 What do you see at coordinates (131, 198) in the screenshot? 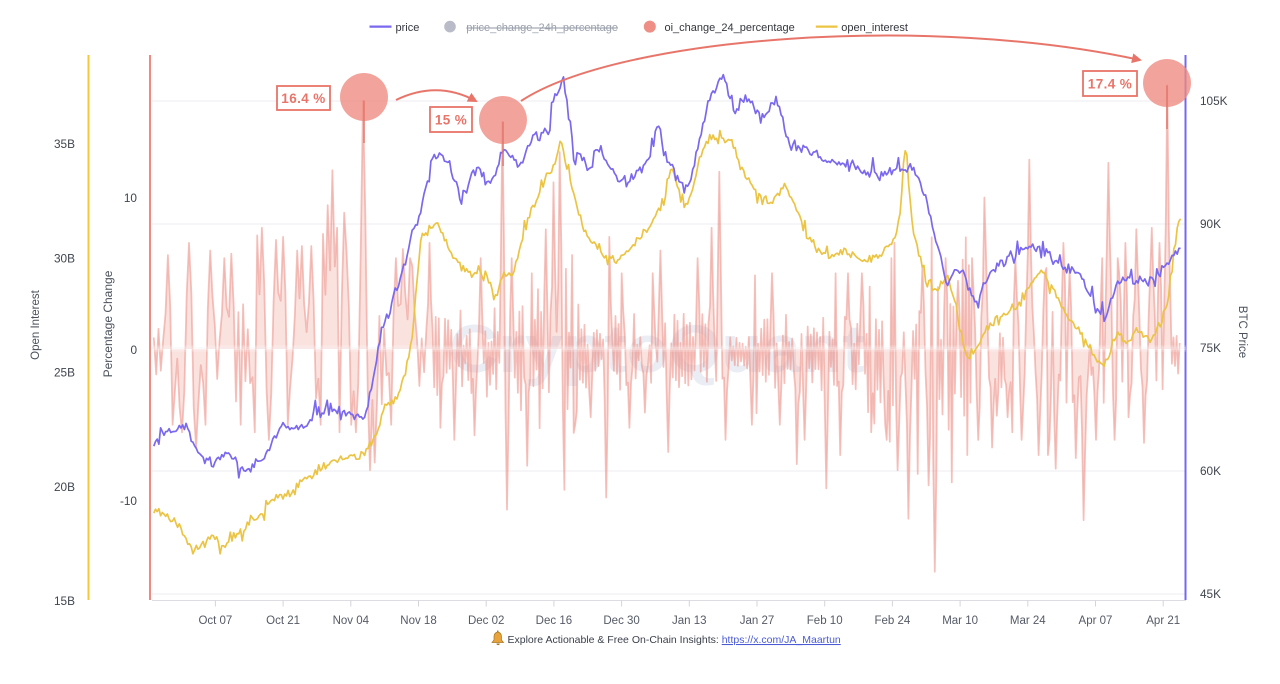
I see `svg-text: 10` at bounding box center [131, 198].